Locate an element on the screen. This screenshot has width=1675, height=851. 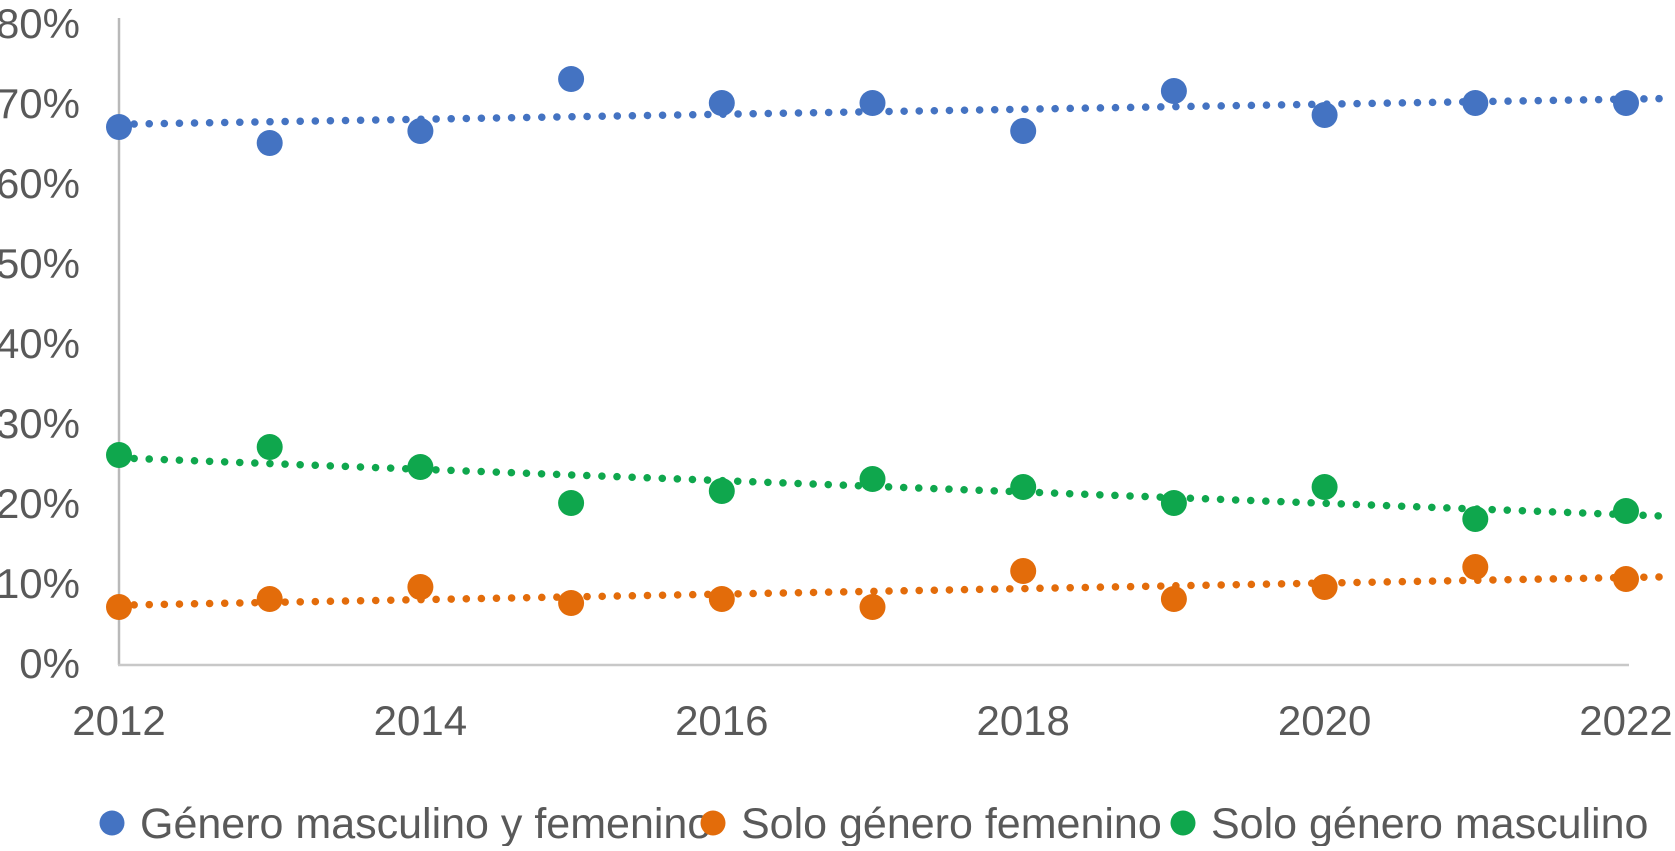
legend-item-solo-genero-femenino: Solo género femenino is located at coordinates (931, 824).